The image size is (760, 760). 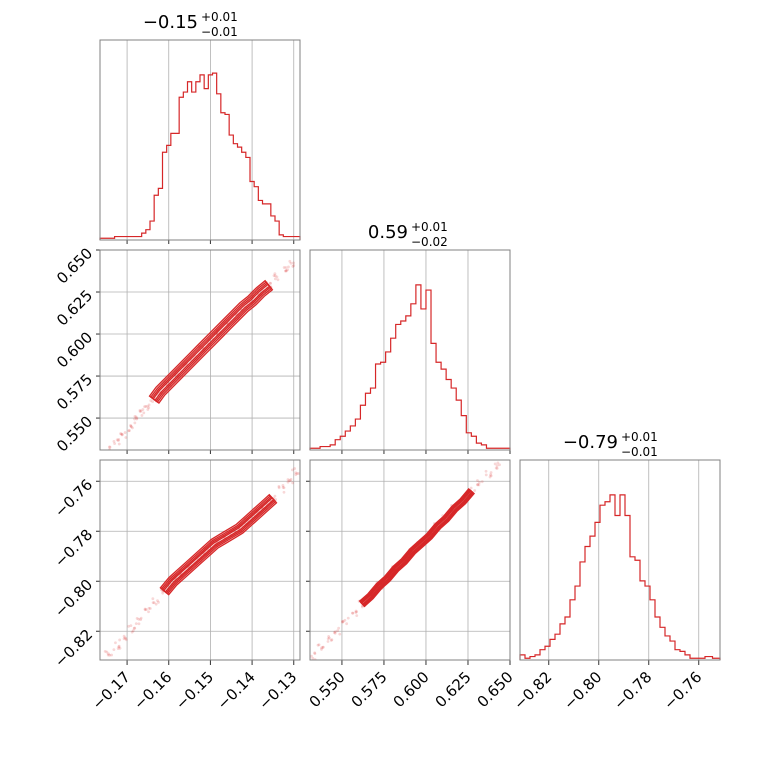 I want to click on panel-2d-p1_p0, so click(x=200, y=356).